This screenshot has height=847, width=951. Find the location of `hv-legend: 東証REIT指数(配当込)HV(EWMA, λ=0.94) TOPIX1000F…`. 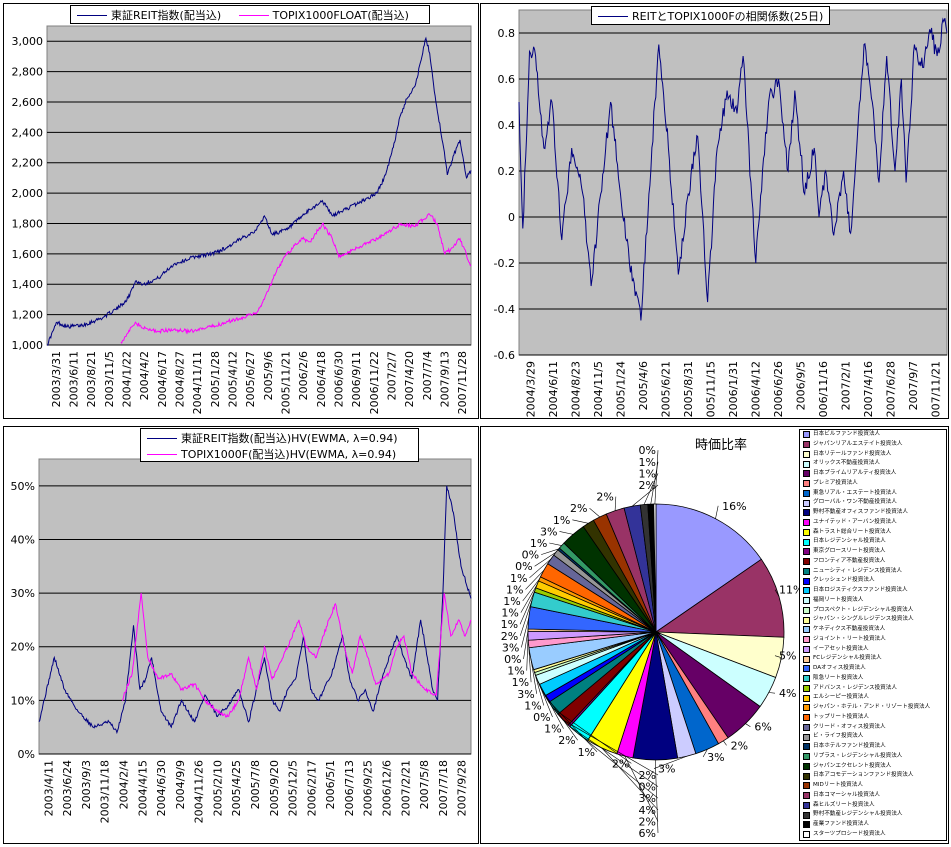

hv-legend: 東証REIT指数(配当込)HV(EWMA, λ=0.94) TOPIX1000F… is located at coordinates (279, 445).